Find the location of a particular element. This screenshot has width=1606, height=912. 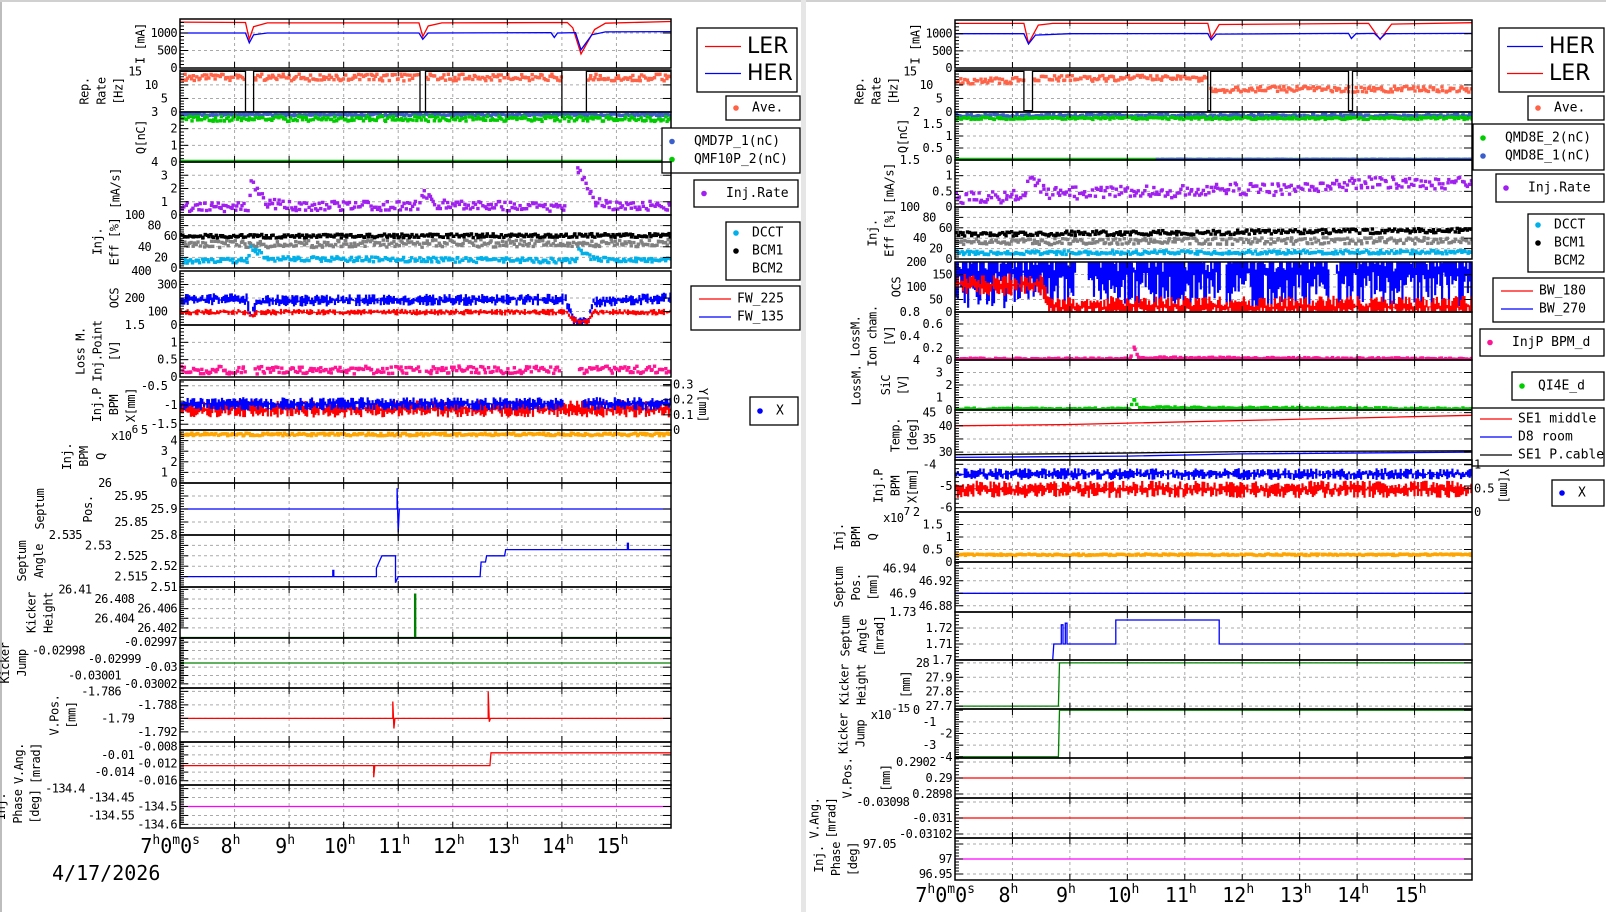

x-tick-label: 9h is located at coordinates (285, 845).